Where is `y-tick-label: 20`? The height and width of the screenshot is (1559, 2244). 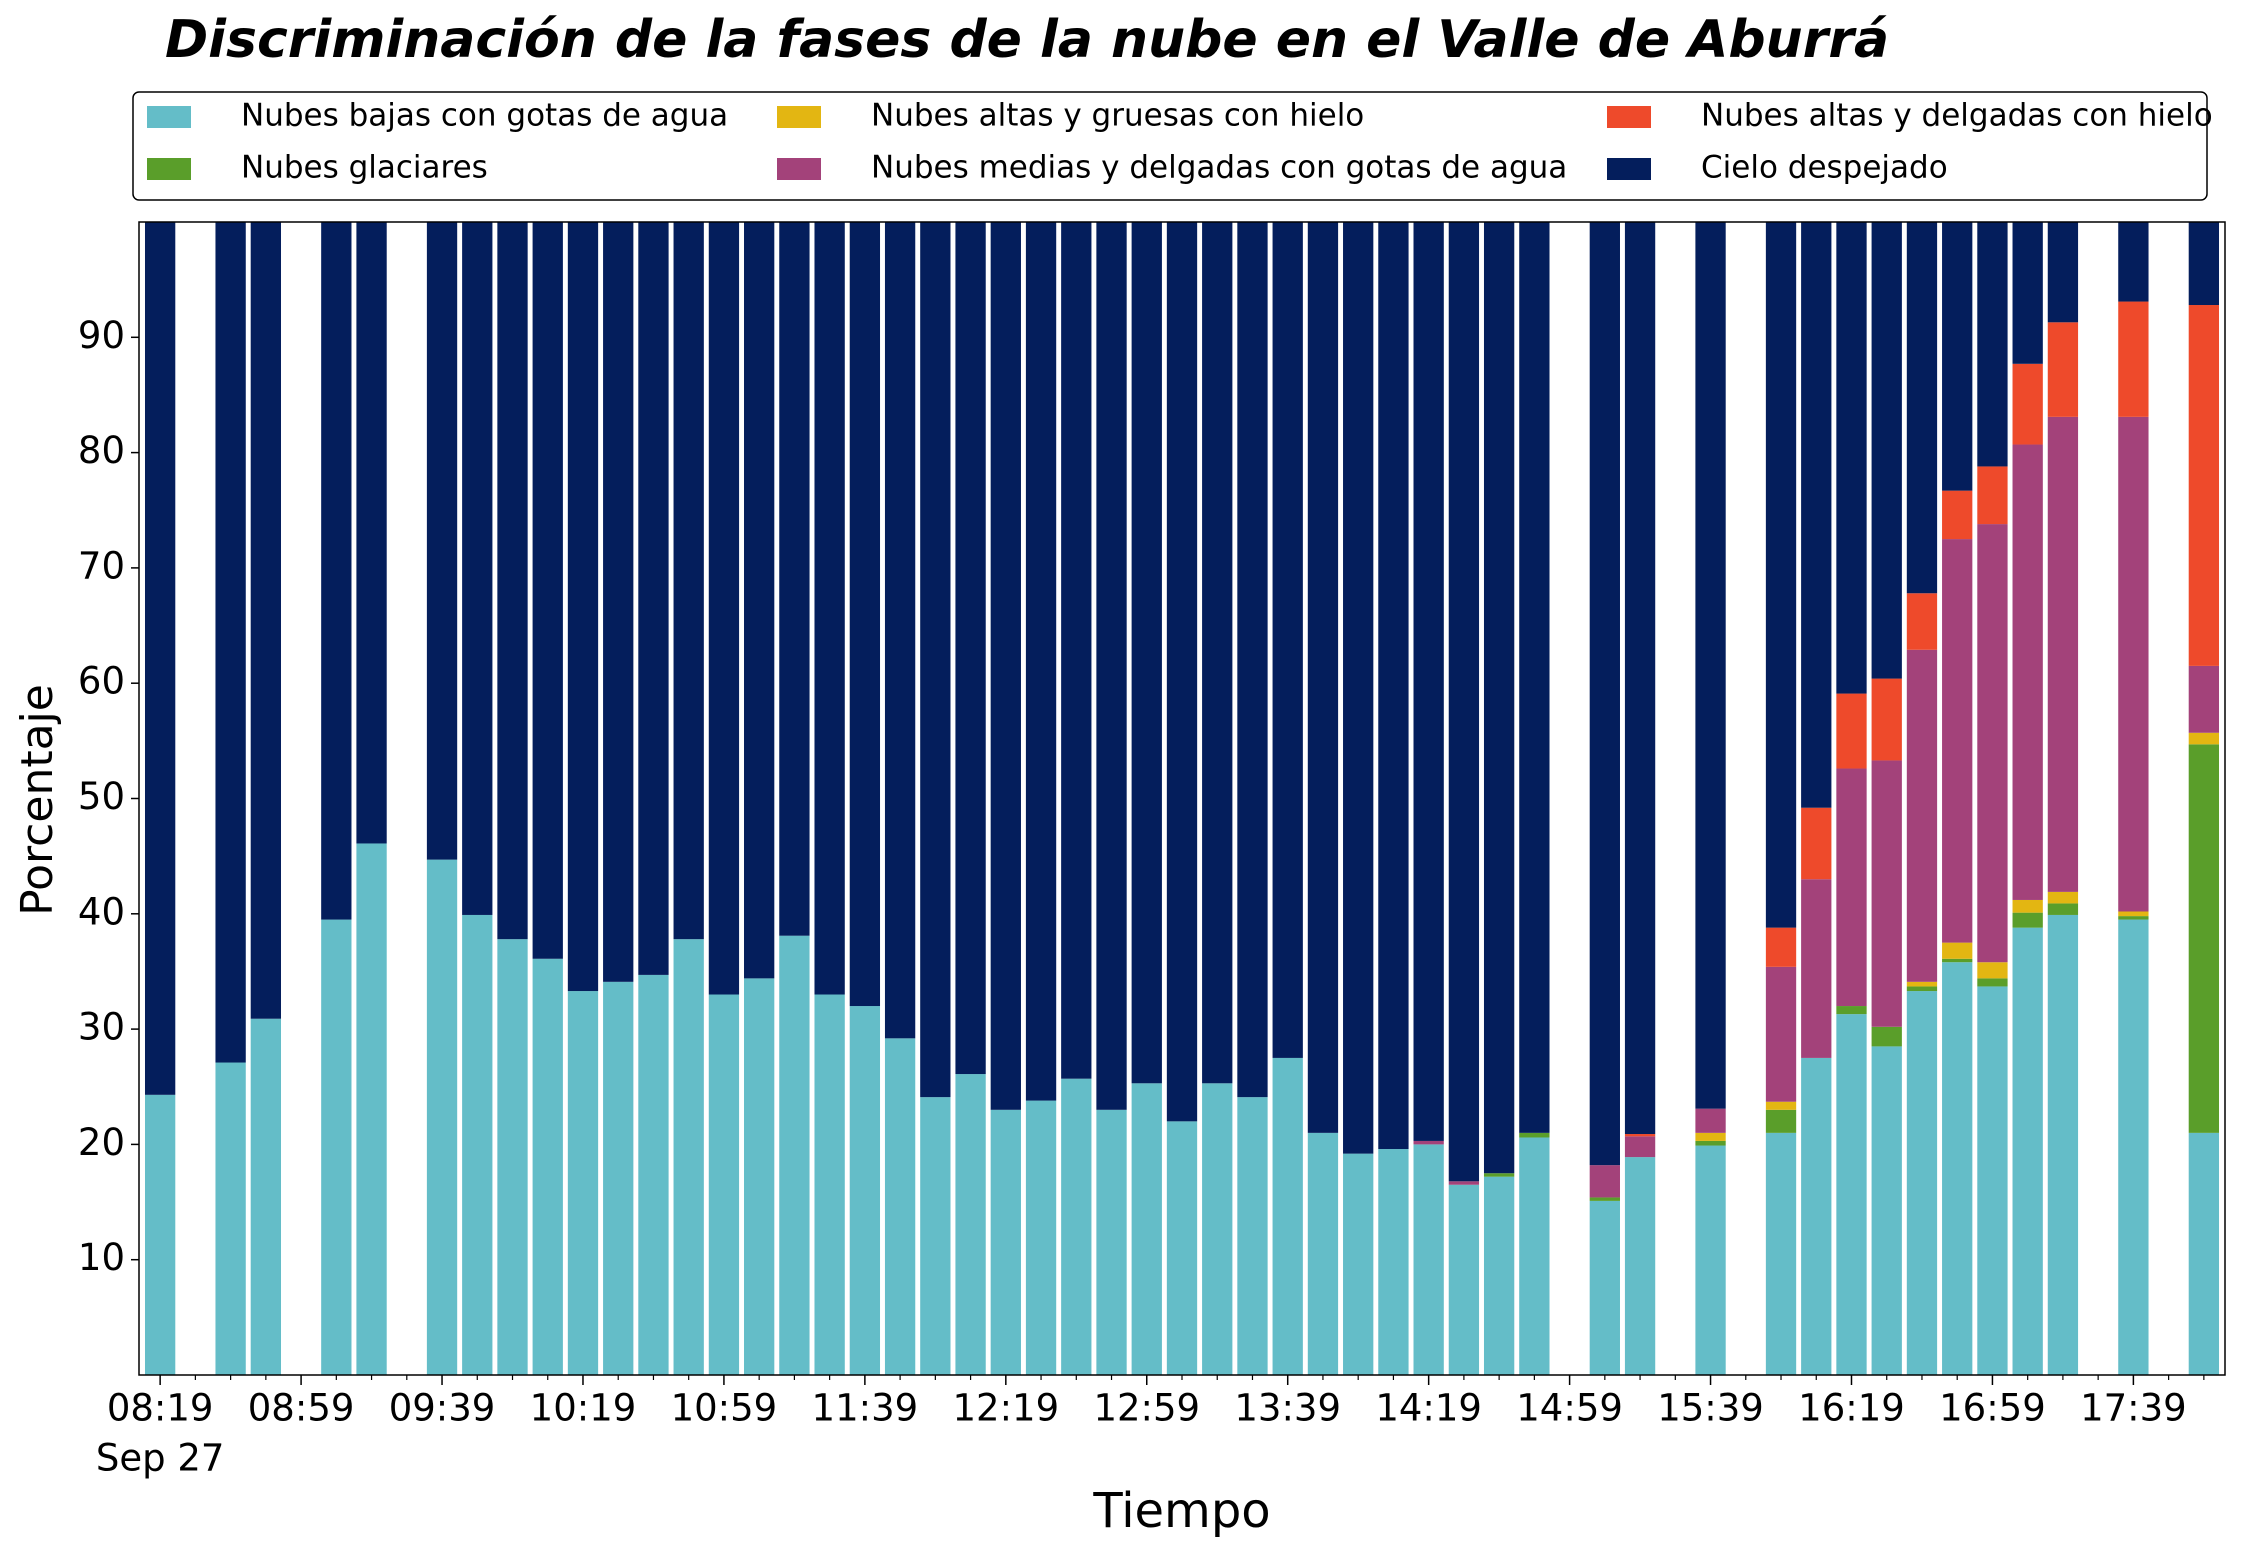
y-tick-label: 20 is located at coordinates (101, 1142).